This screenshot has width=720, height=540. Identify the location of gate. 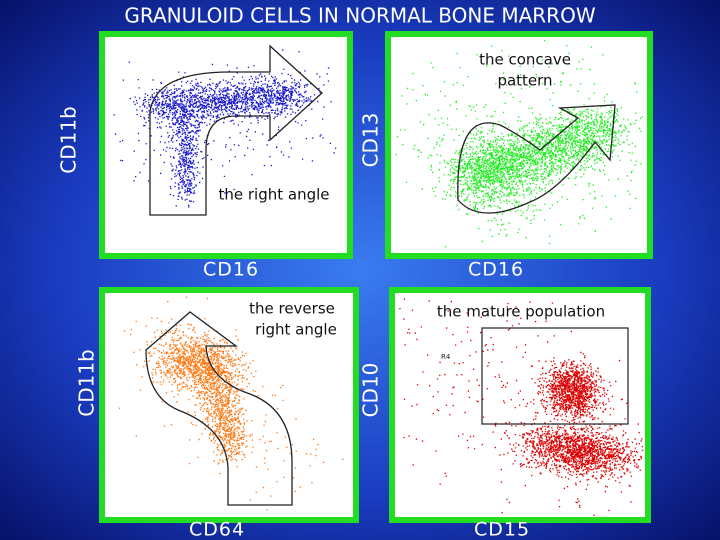
(555, 376).